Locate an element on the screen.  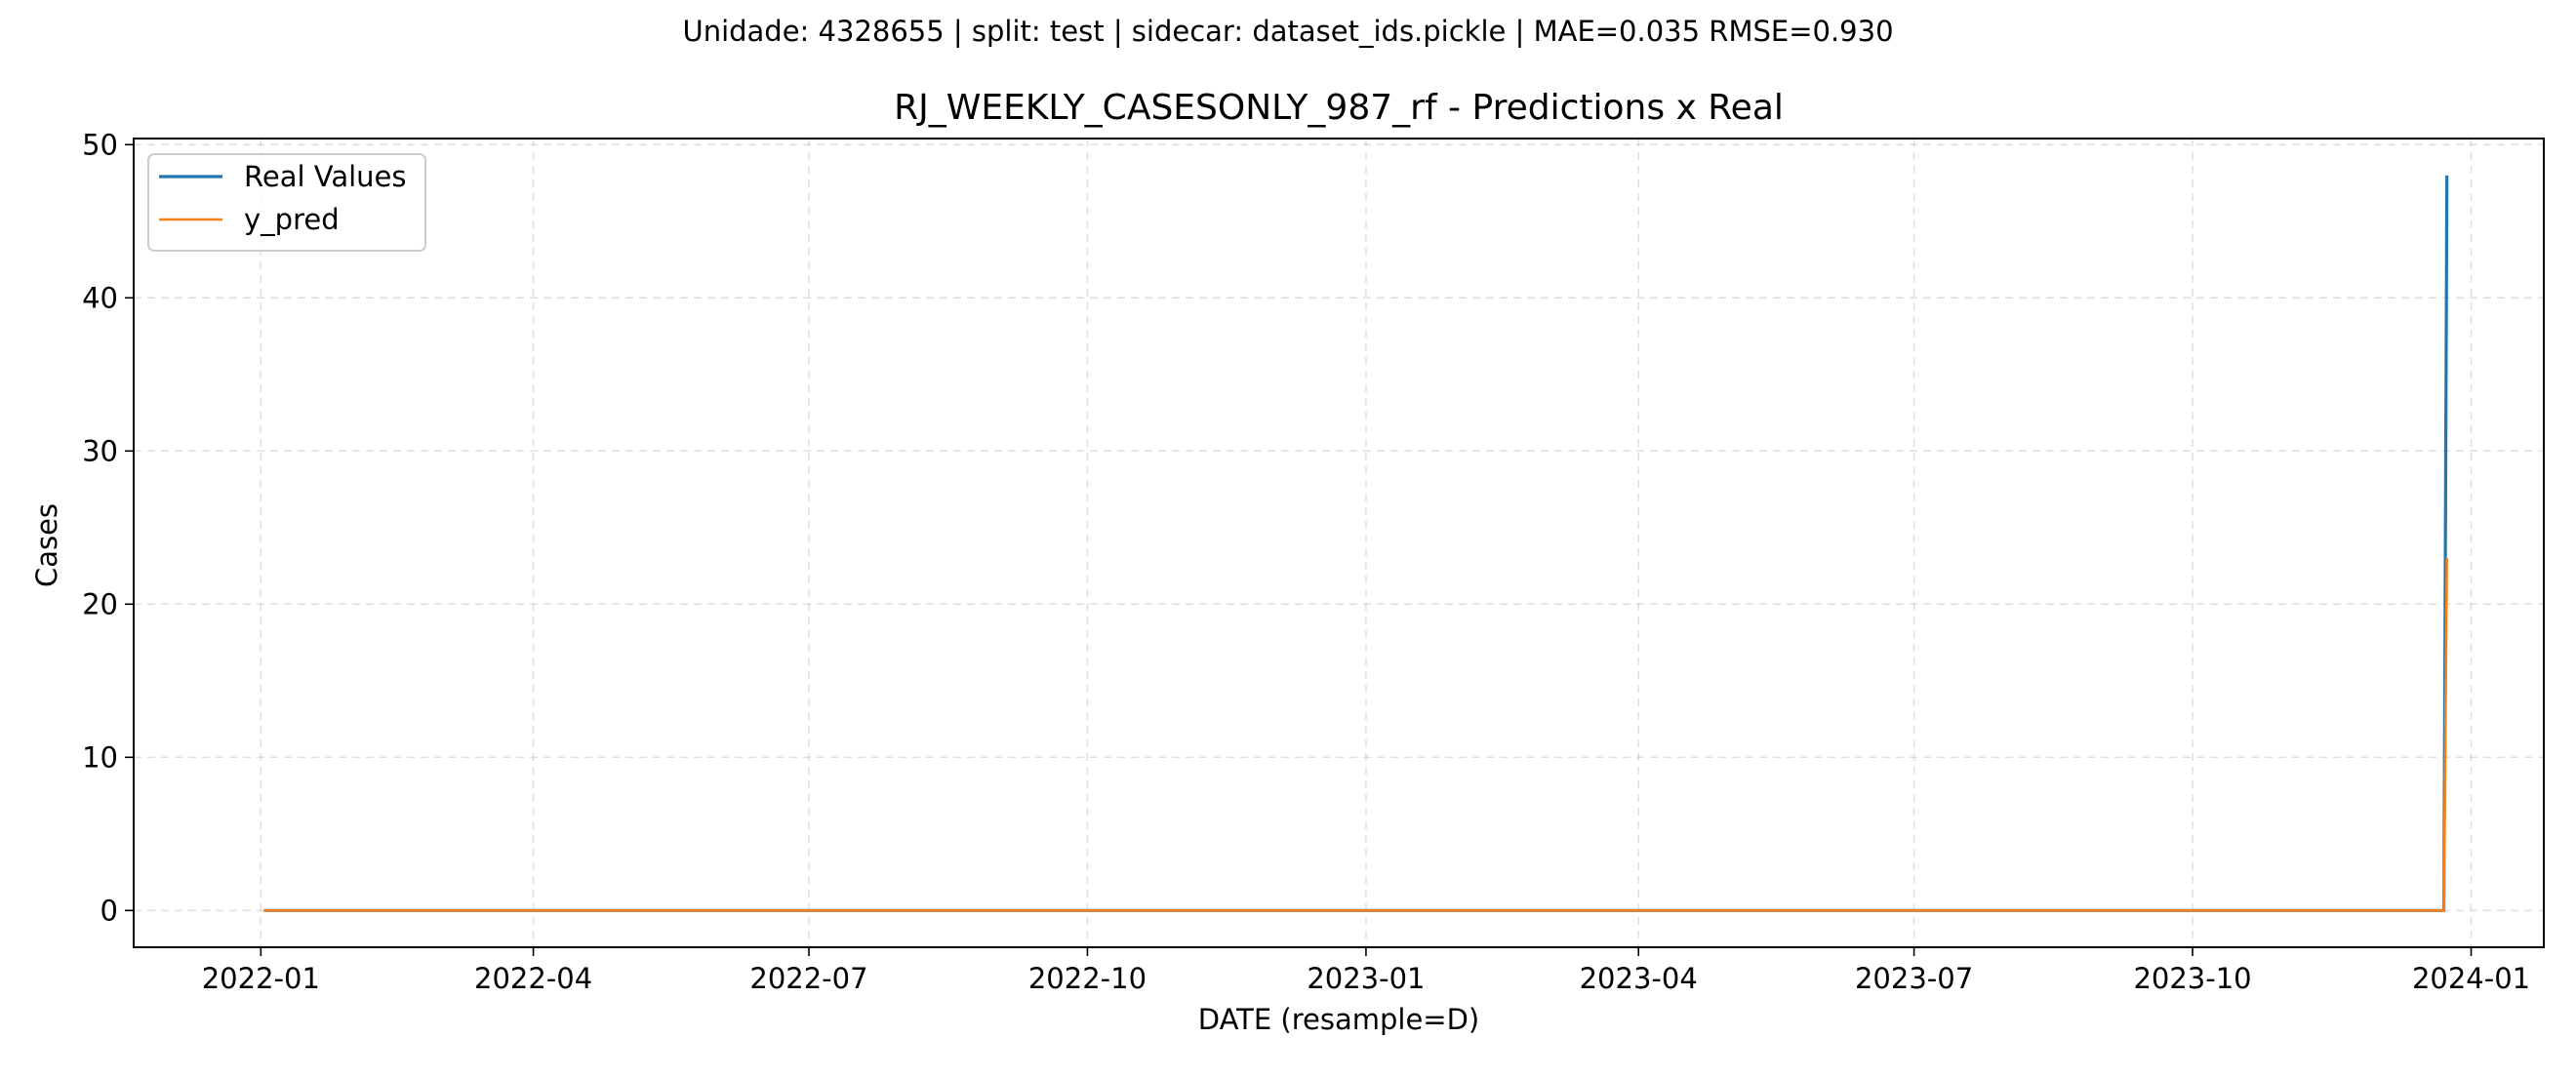
y-tick-label: 10 is located at coordinates (100, 757).